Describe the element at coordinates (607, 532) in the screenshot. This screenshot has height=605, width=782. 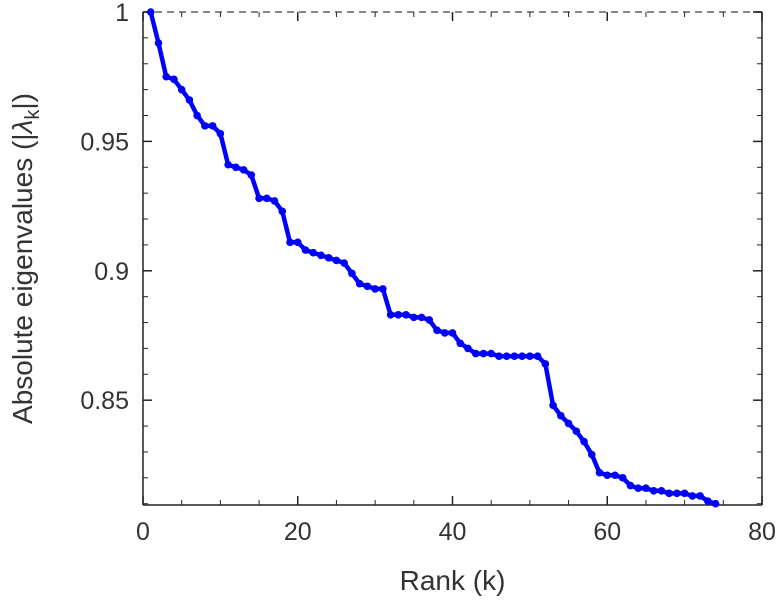
I see `x-tick-label: 60` at that location.